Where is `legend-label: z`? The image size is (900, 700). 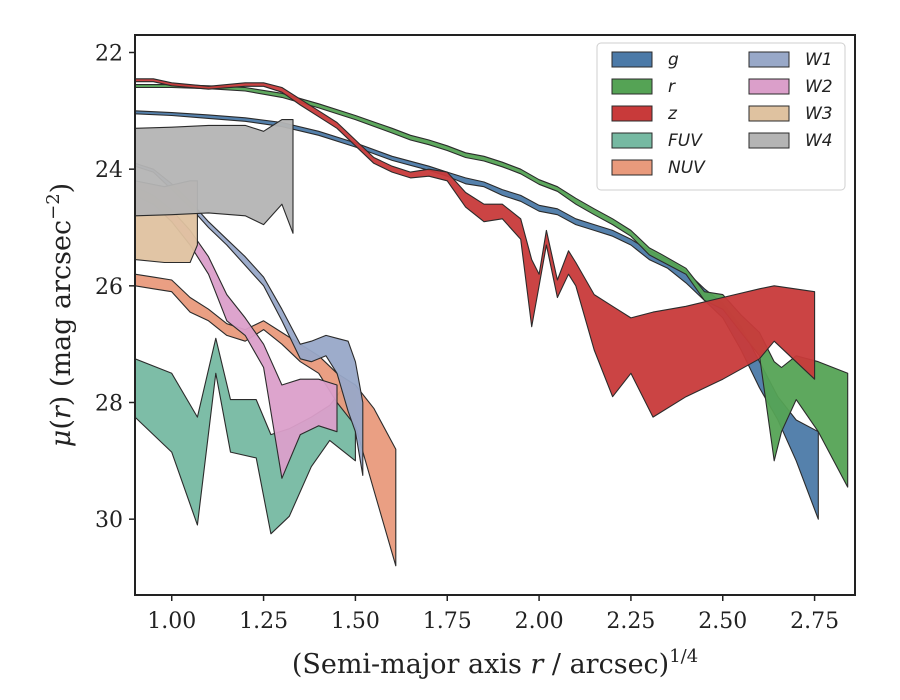
legend-label: z is located at coordinates (672, 114).